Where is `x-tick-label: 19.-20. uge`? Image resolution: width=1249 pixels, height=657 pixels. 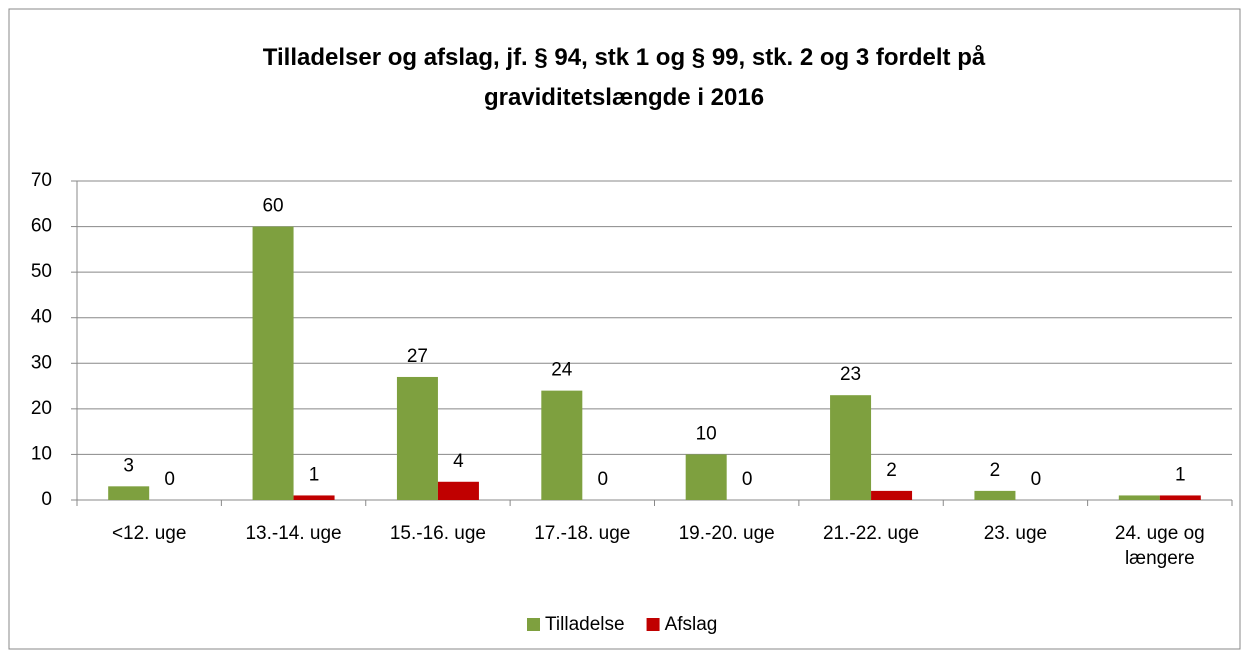
x-tick-label: 19.-20. uge is located at coordinates (726, 533).